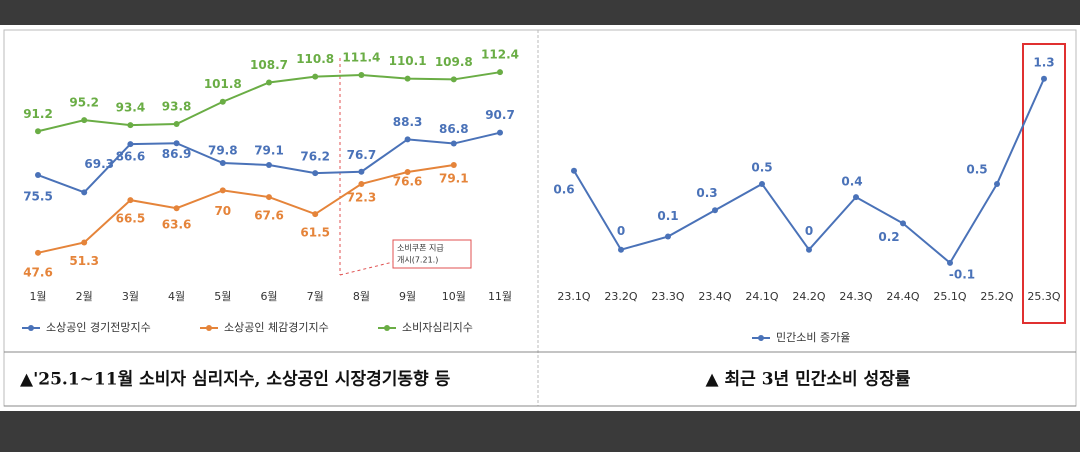 The width and height of the screenshot is (1080, 452). What do you see at coordinates (84, 296) in the screenshot?
I see `x-tick-label: 2월` at bounding box center [84, 296].